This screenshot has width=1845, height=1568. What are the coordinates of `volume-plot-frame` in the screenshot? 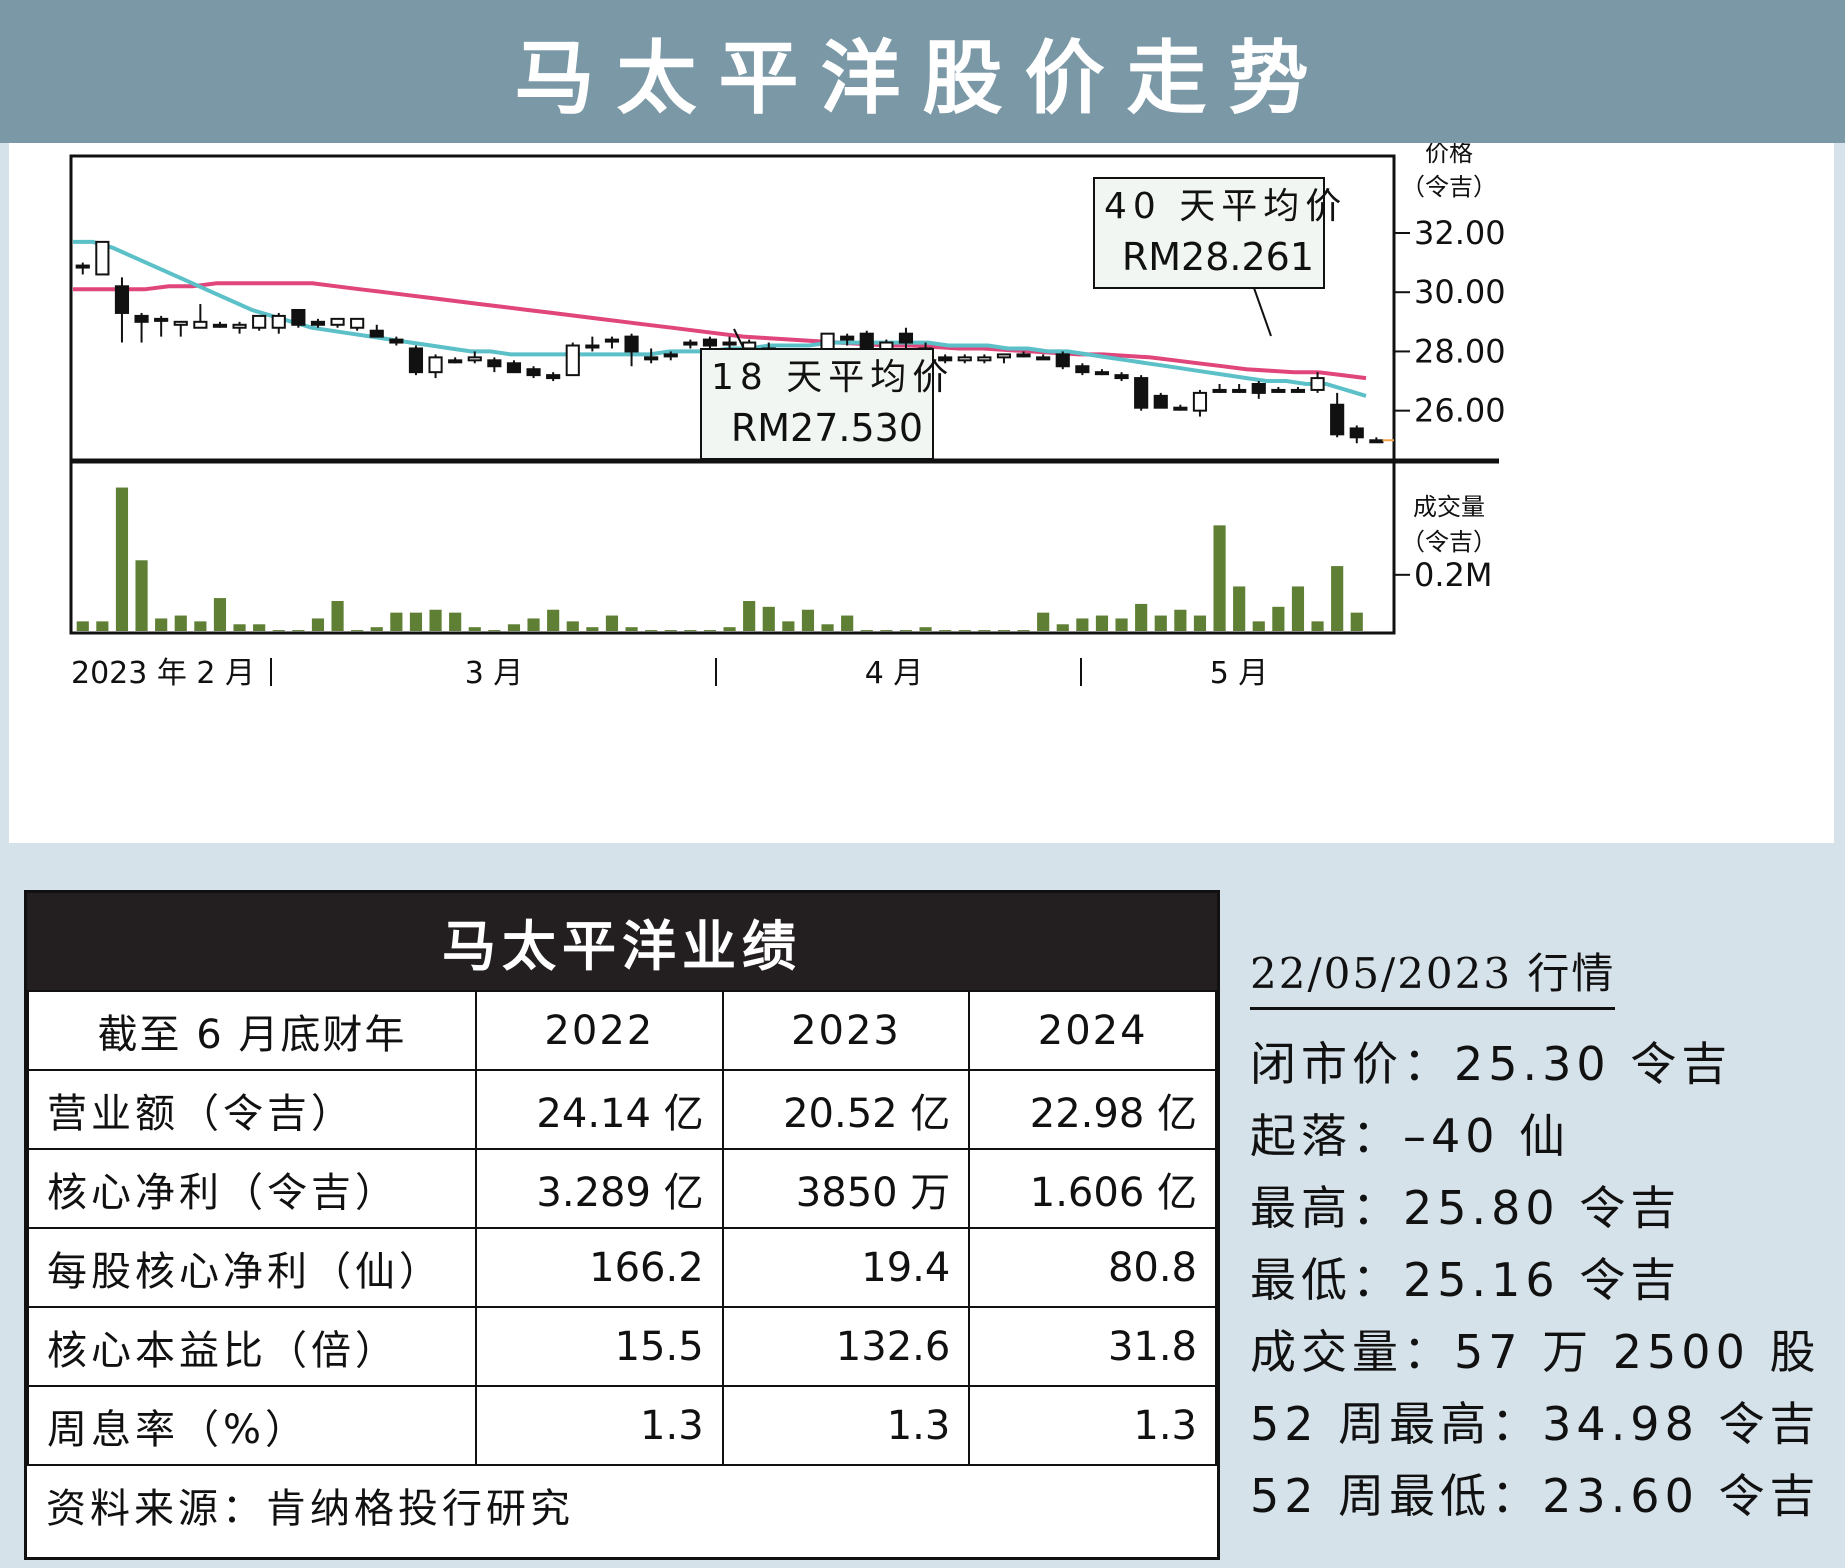 It's located at (732, 547).